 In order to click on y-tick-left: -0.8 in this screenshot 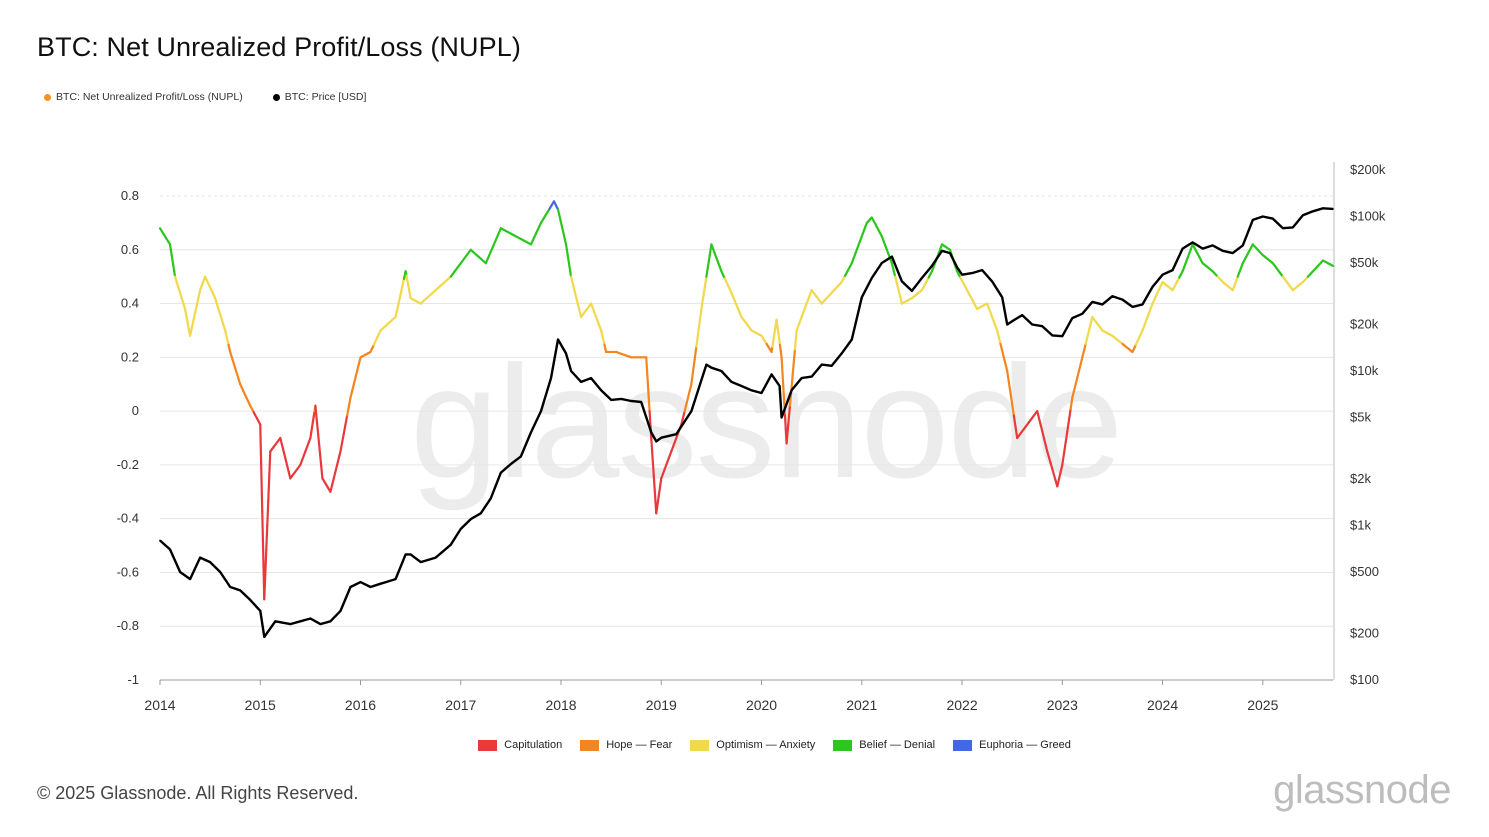, I will do `click(128, 625)`.